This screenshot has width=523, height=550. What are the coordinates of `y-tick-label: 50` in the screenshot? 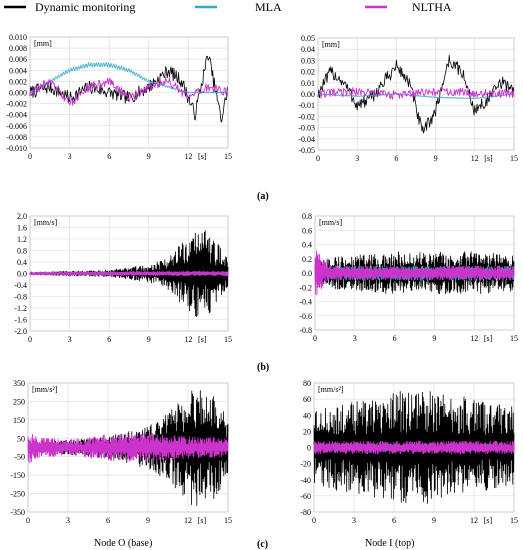 It's located at (21, 438).